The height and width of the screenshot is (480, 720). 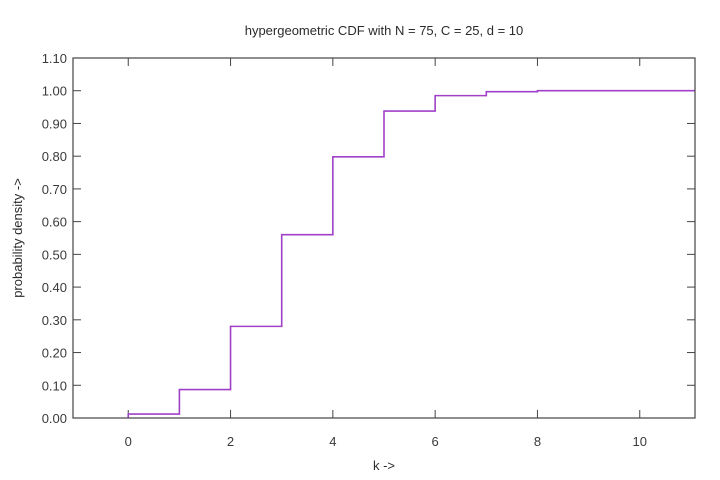 What do you see at coordinates (230, 441) in the screenshot?
I see `x-tick-label: 2` at bounding box center [230, 441].